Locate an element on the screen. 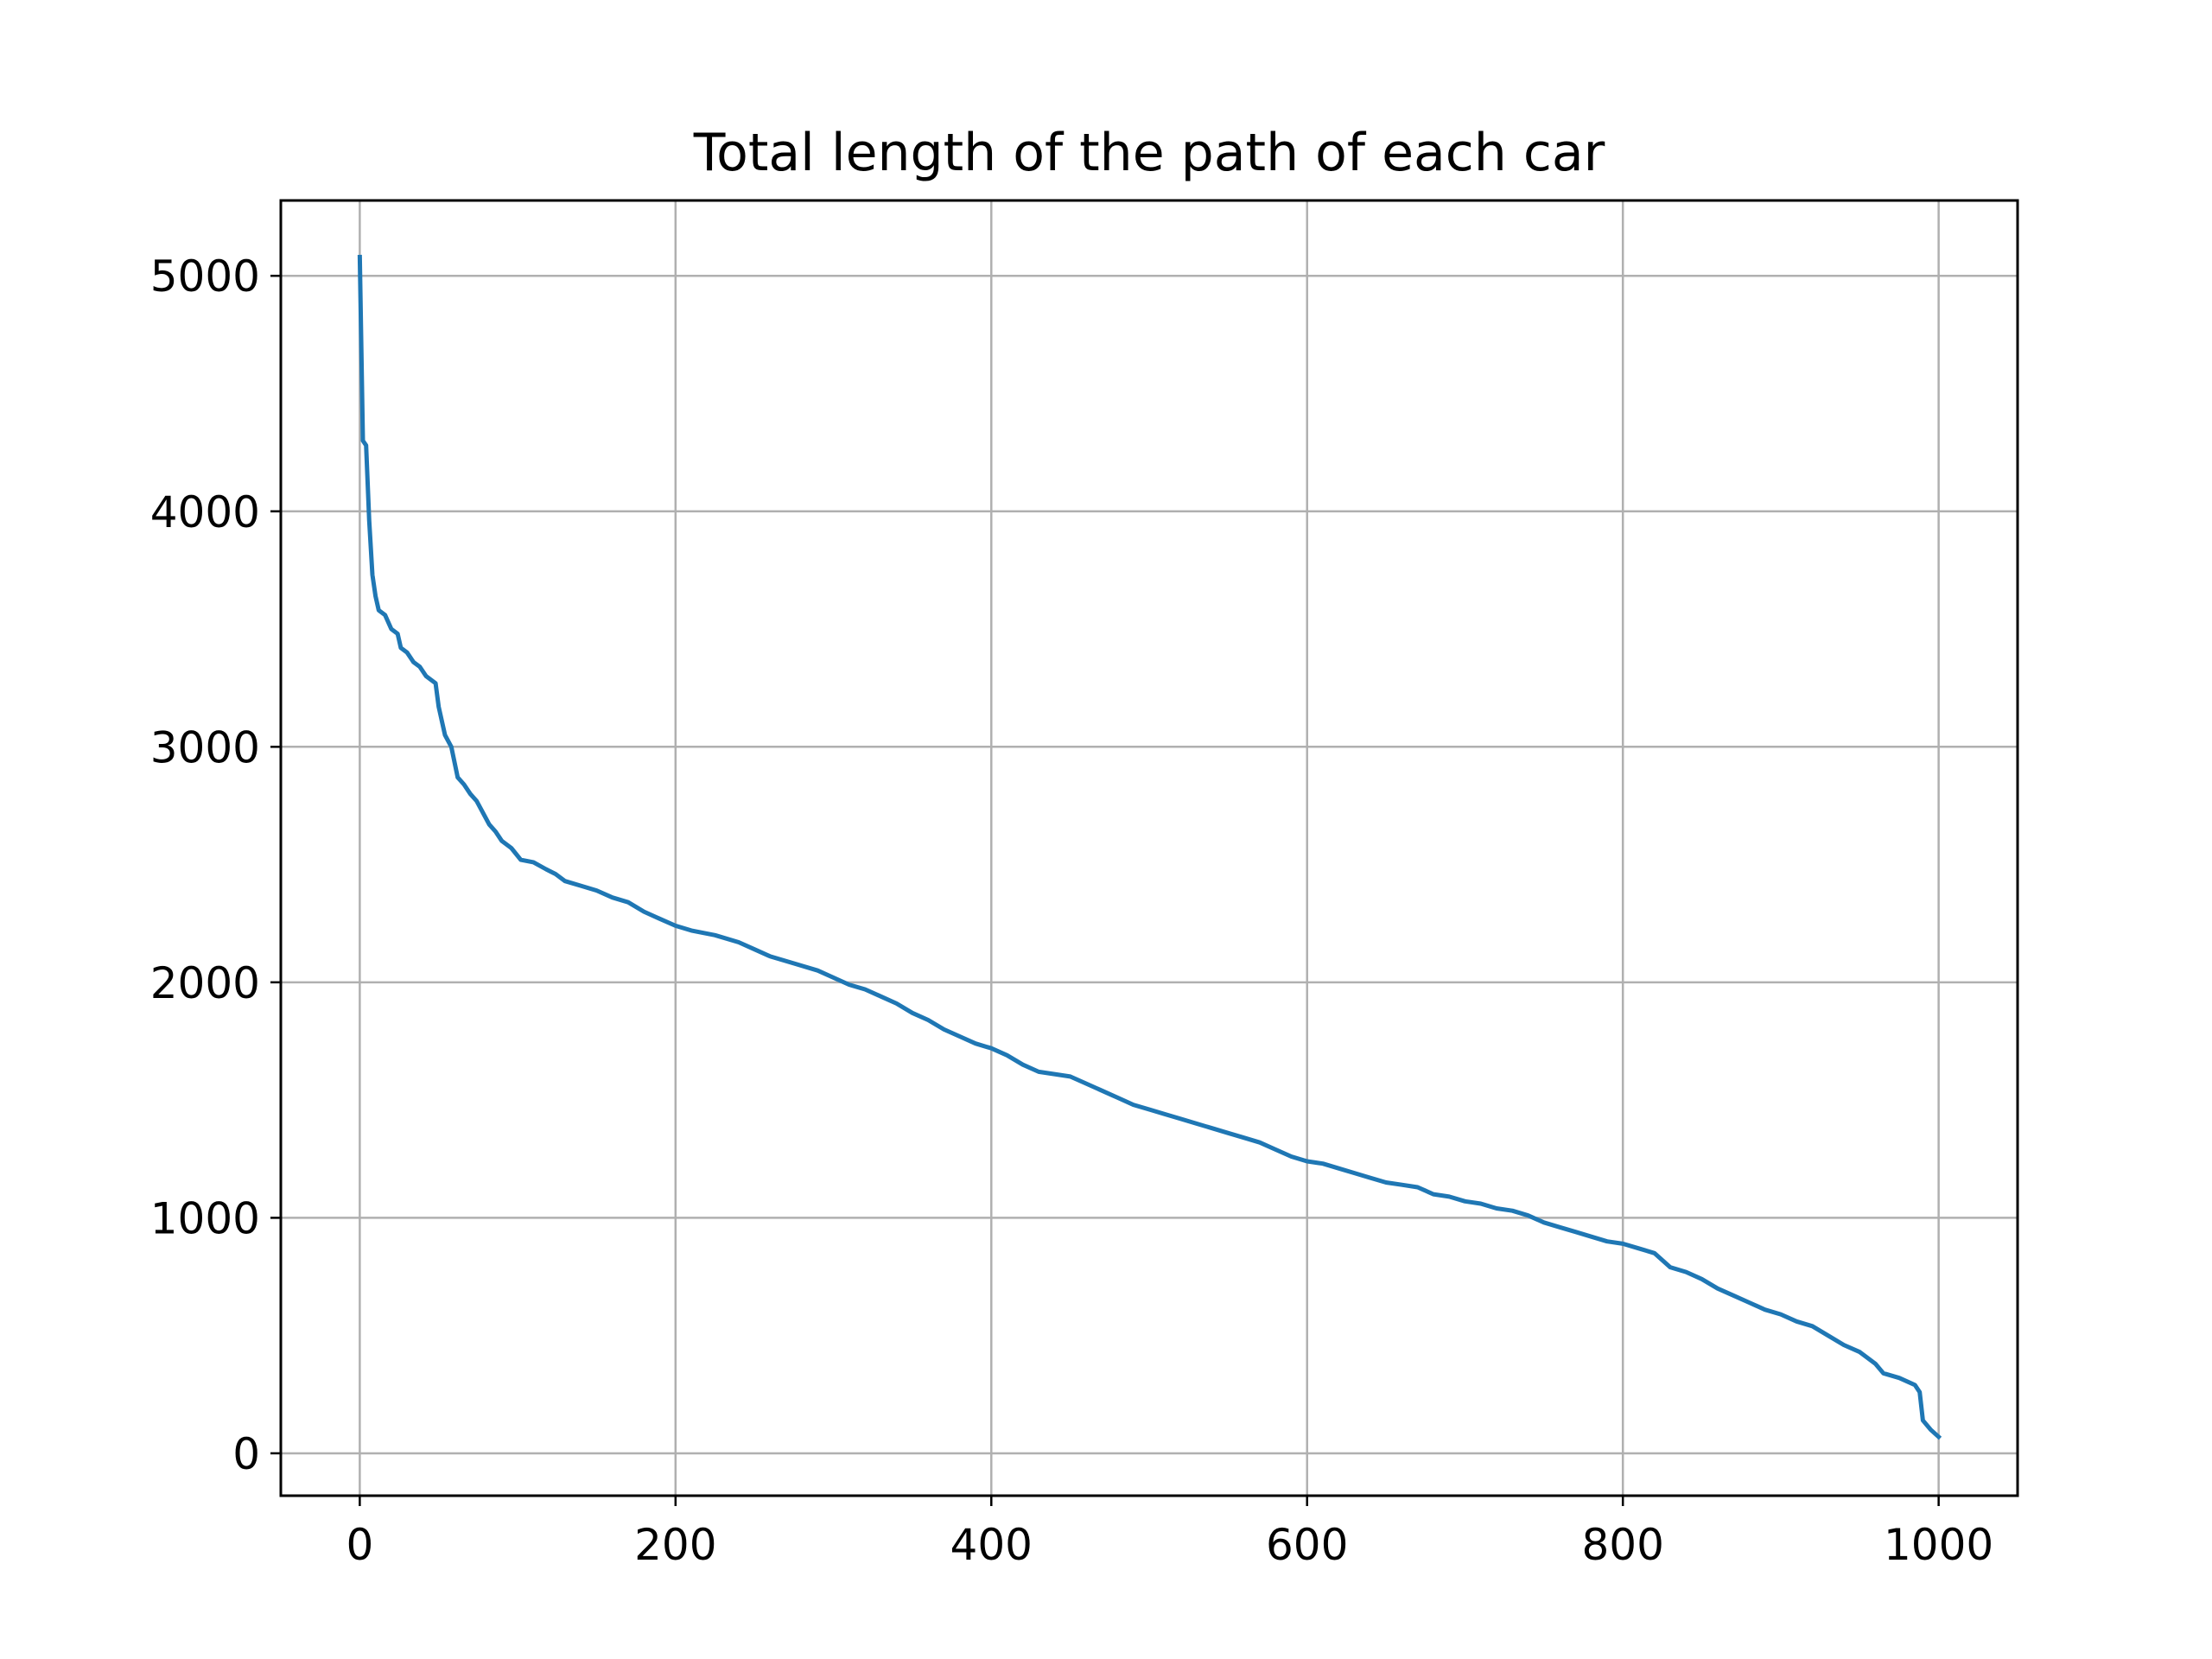 This screenshot has height=1659, width=2212. x-tick-label: 1000 is located at coordinates (1938, 1545).